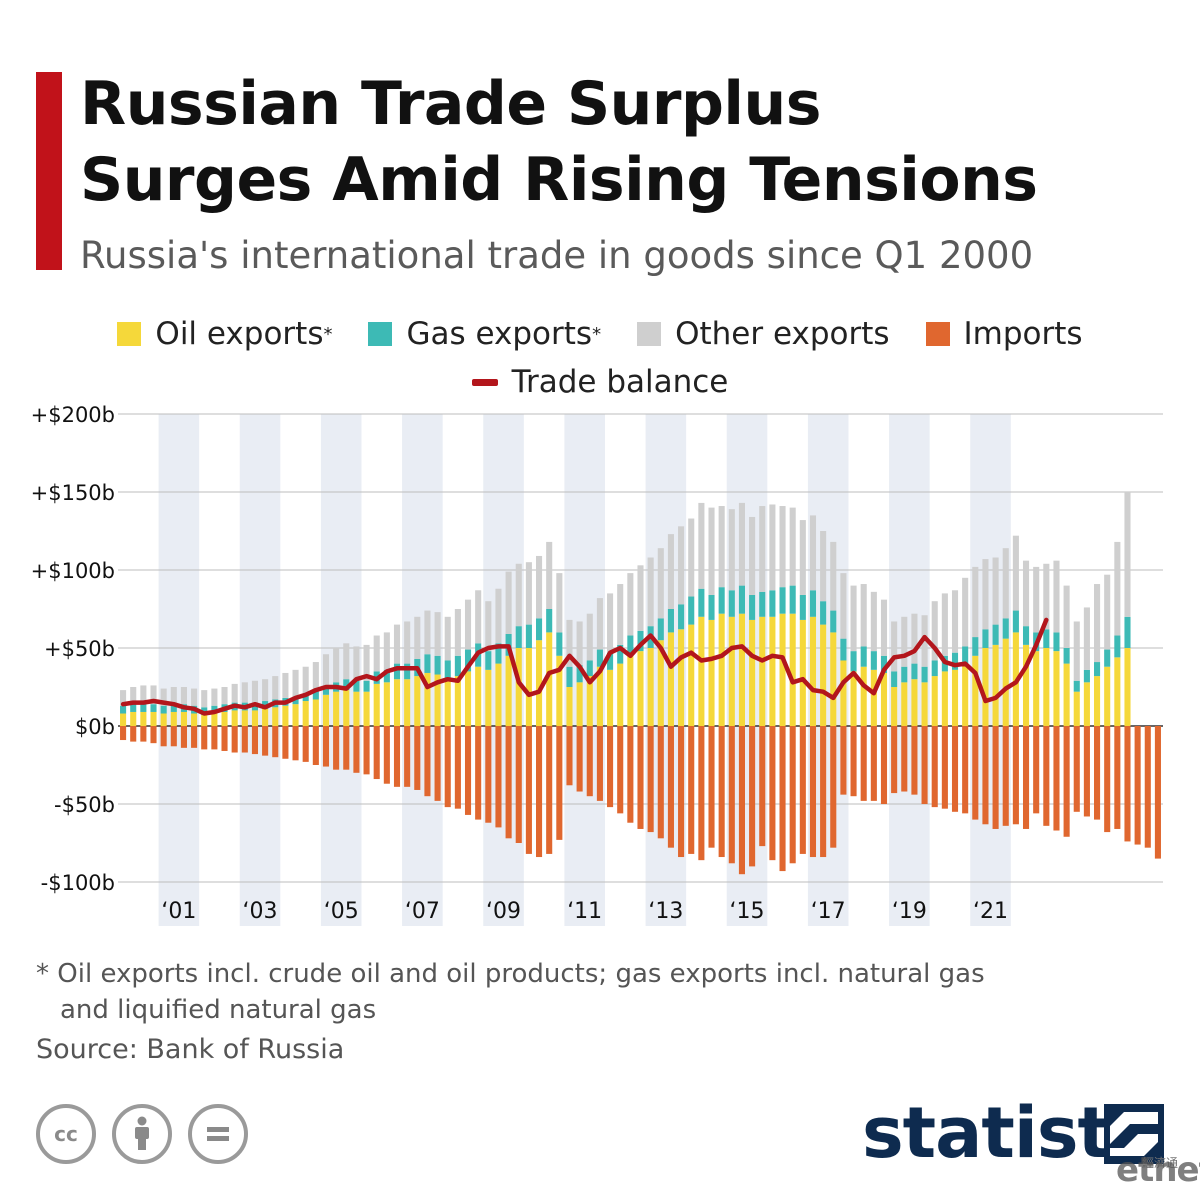 The width and height of the screenshot is (1200, 1200). I want to click on x-tick-label: ‘19, so click(909, 911).